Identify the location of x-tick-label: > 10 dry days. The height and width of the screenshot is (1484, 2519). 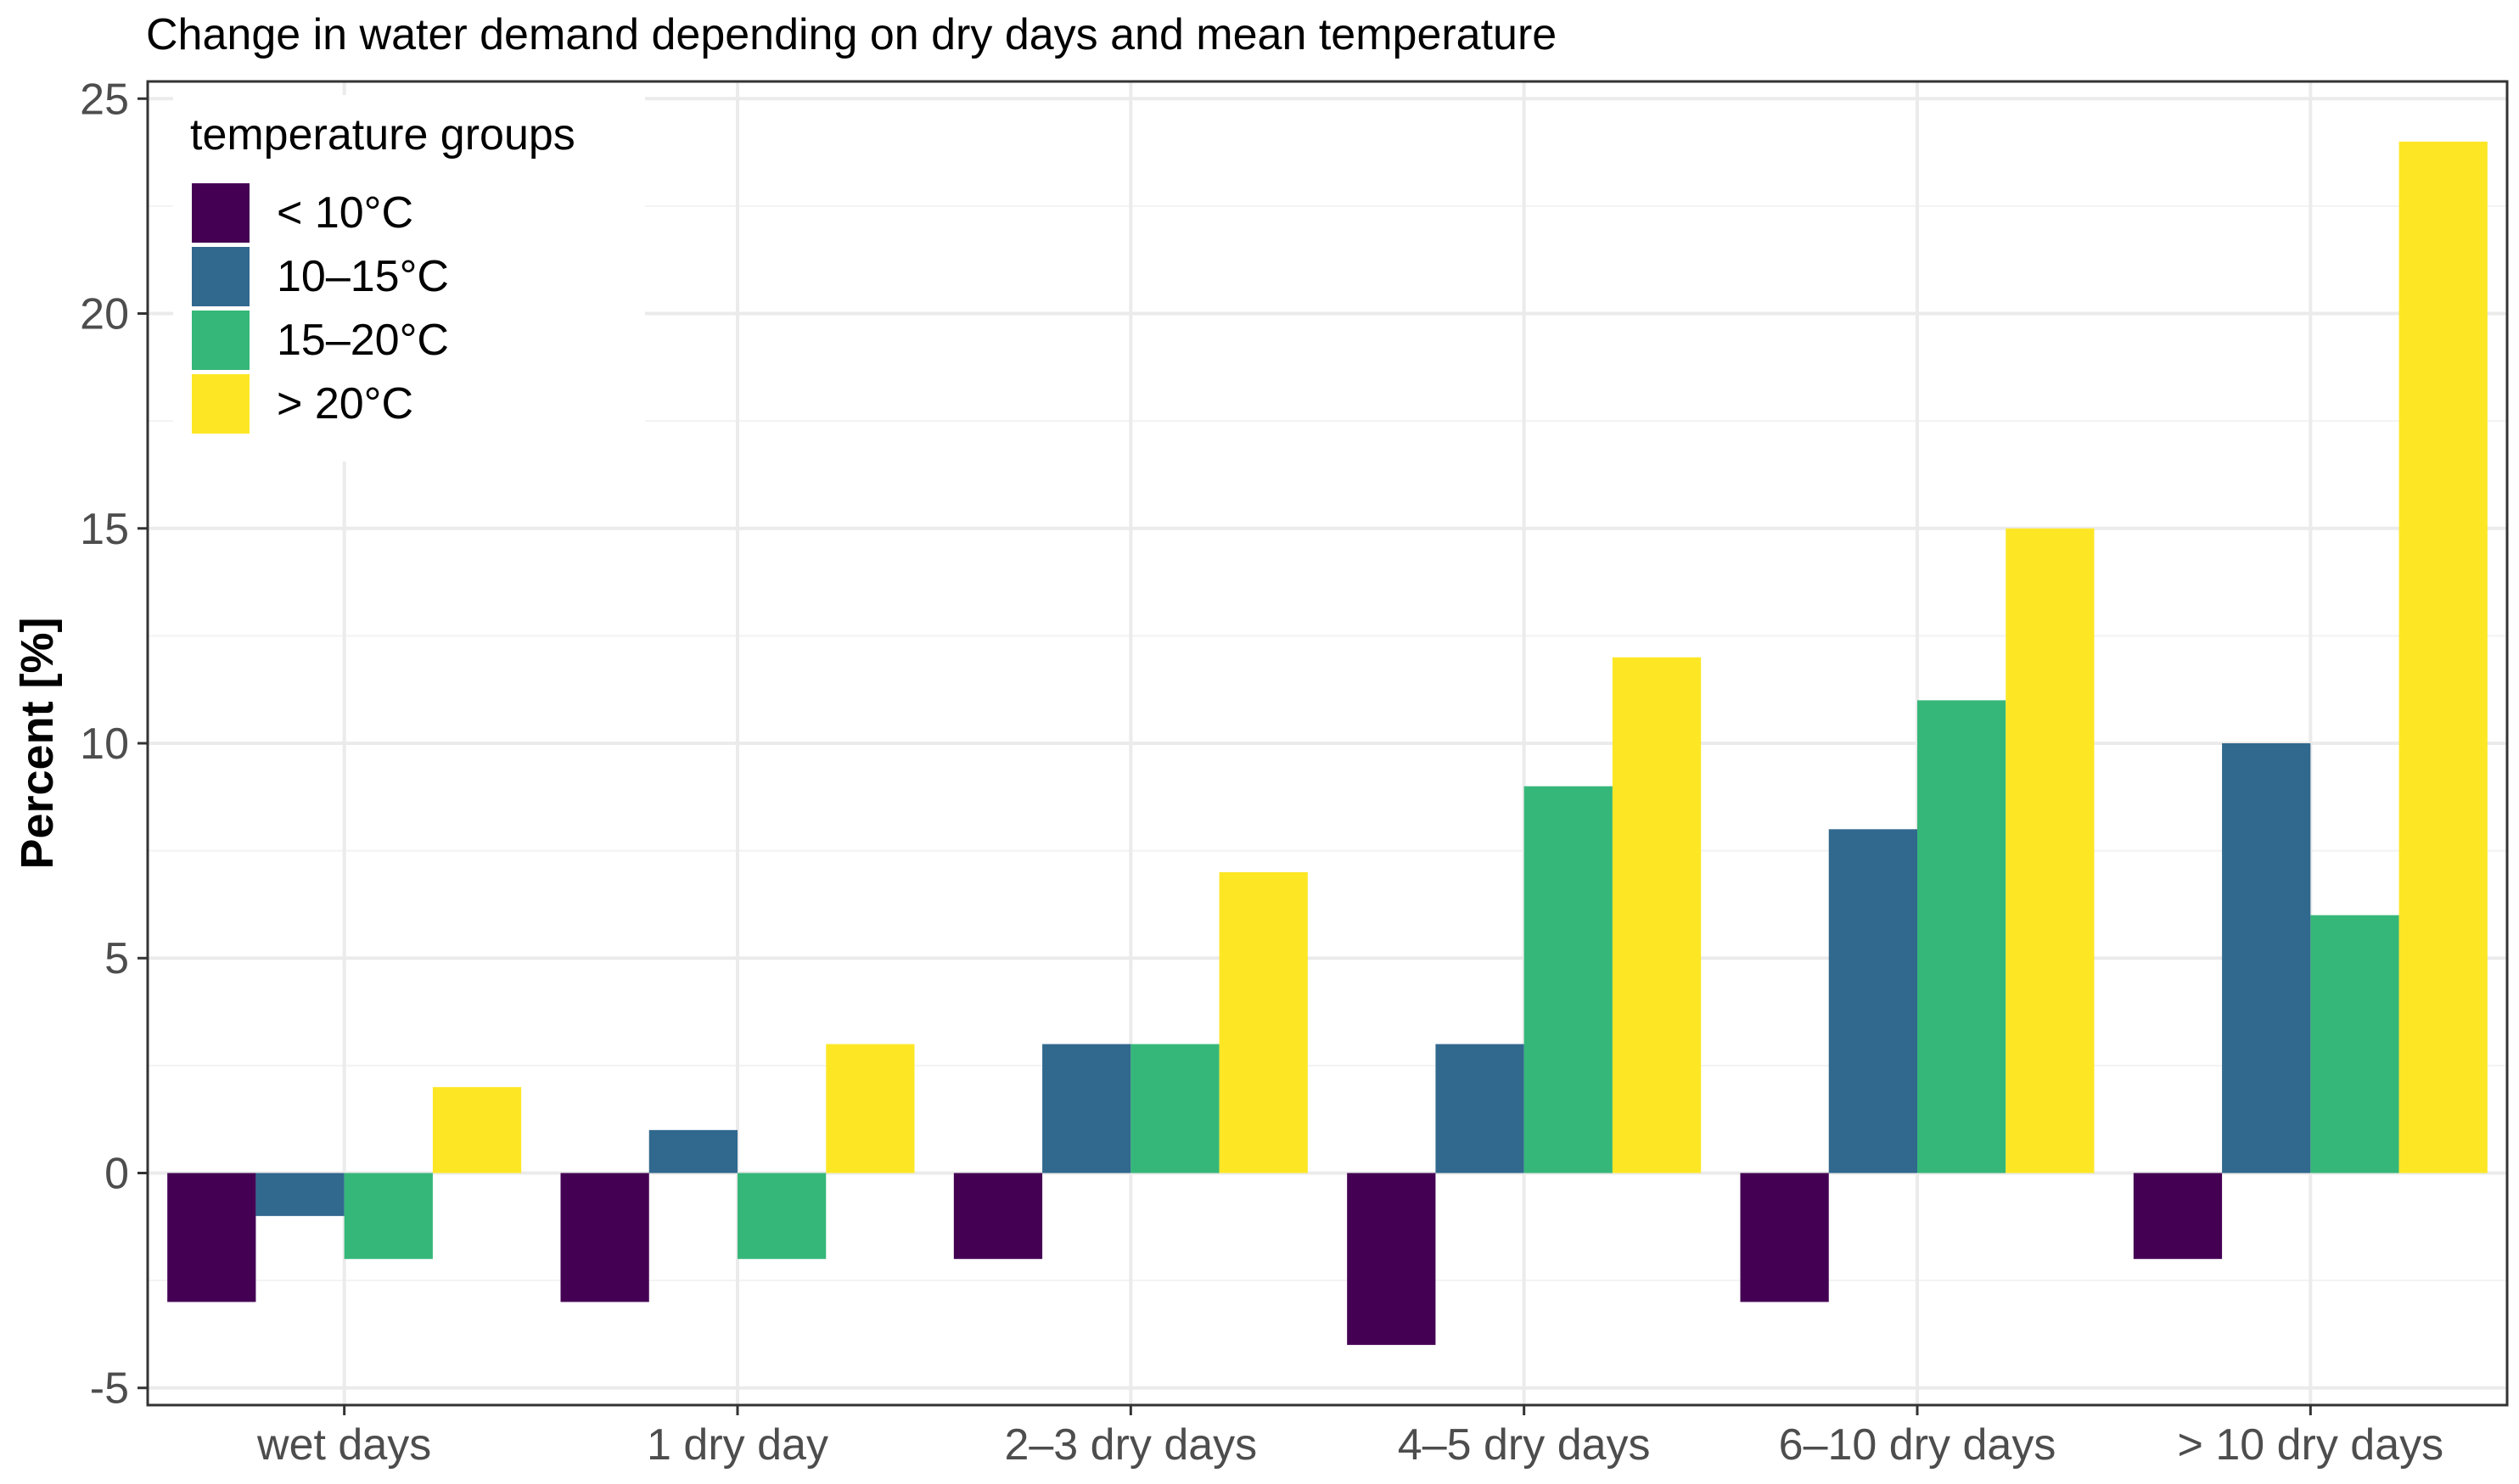
(2311, 1445).